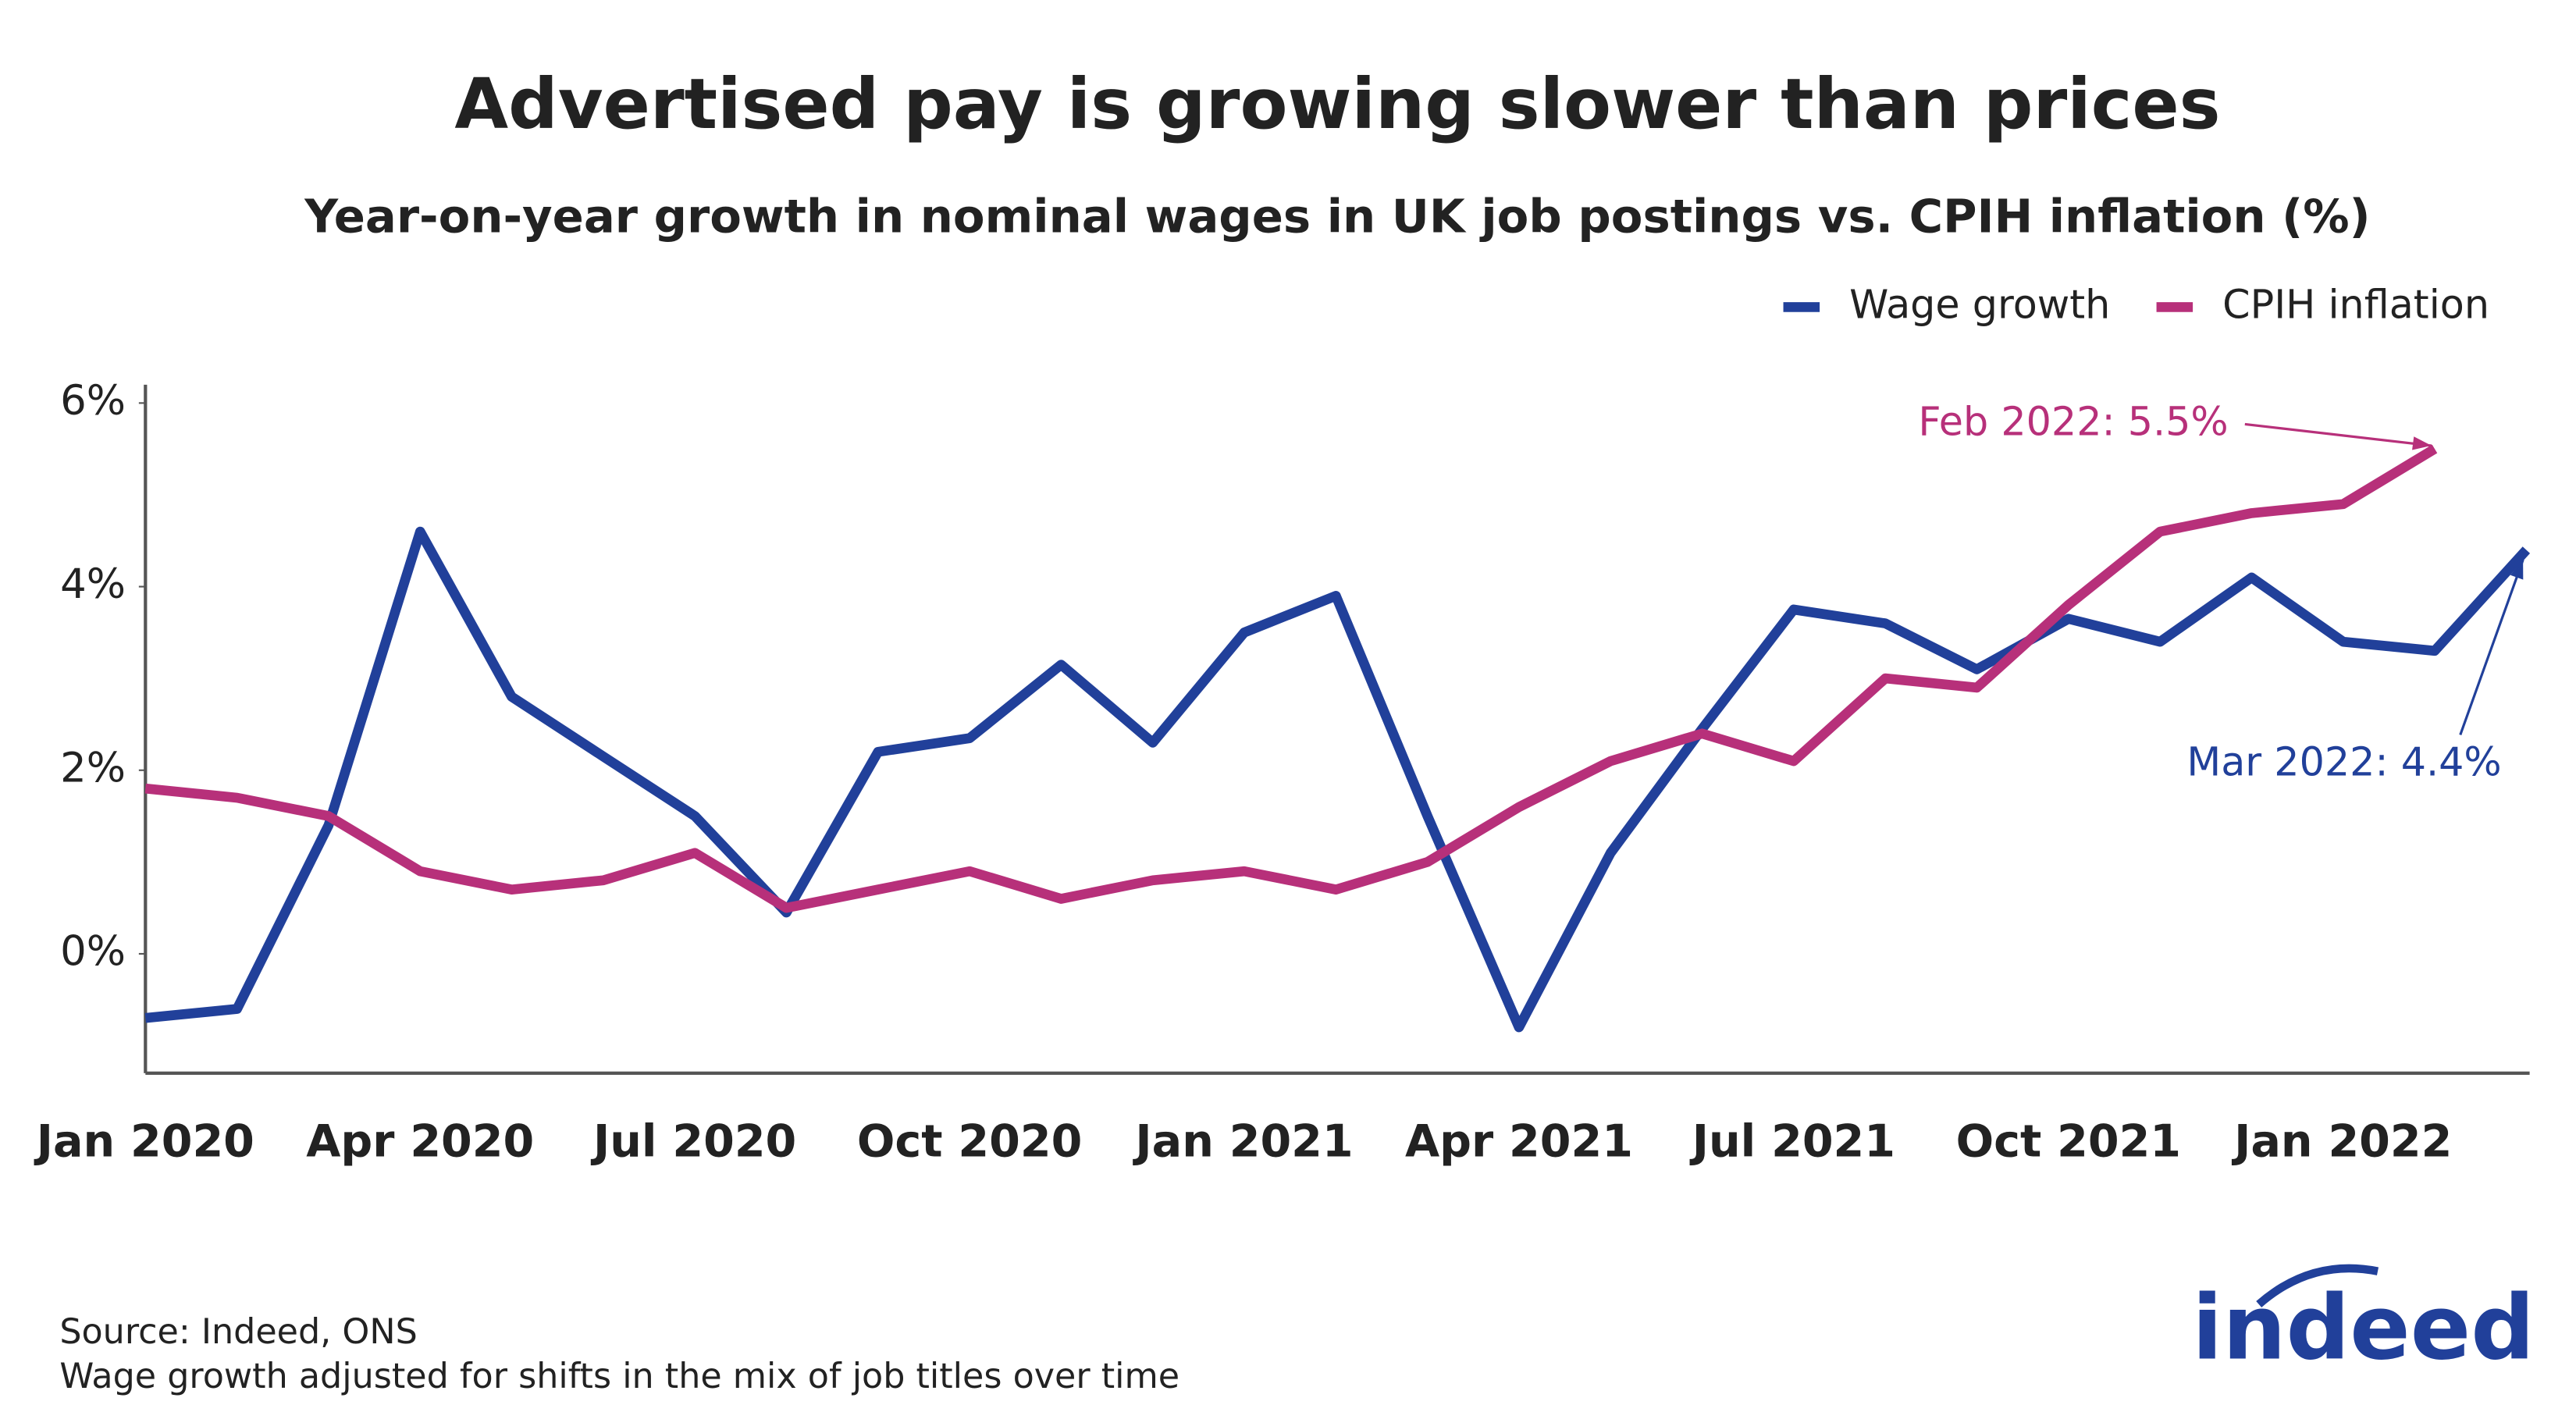 The height and width of the screenshot is (1405, 2576). What do you see at coordinates (2343, 761) in the screenshot?
I see `annotation: Mar 2022: 4.4%` at bounding box center [2343, 761].